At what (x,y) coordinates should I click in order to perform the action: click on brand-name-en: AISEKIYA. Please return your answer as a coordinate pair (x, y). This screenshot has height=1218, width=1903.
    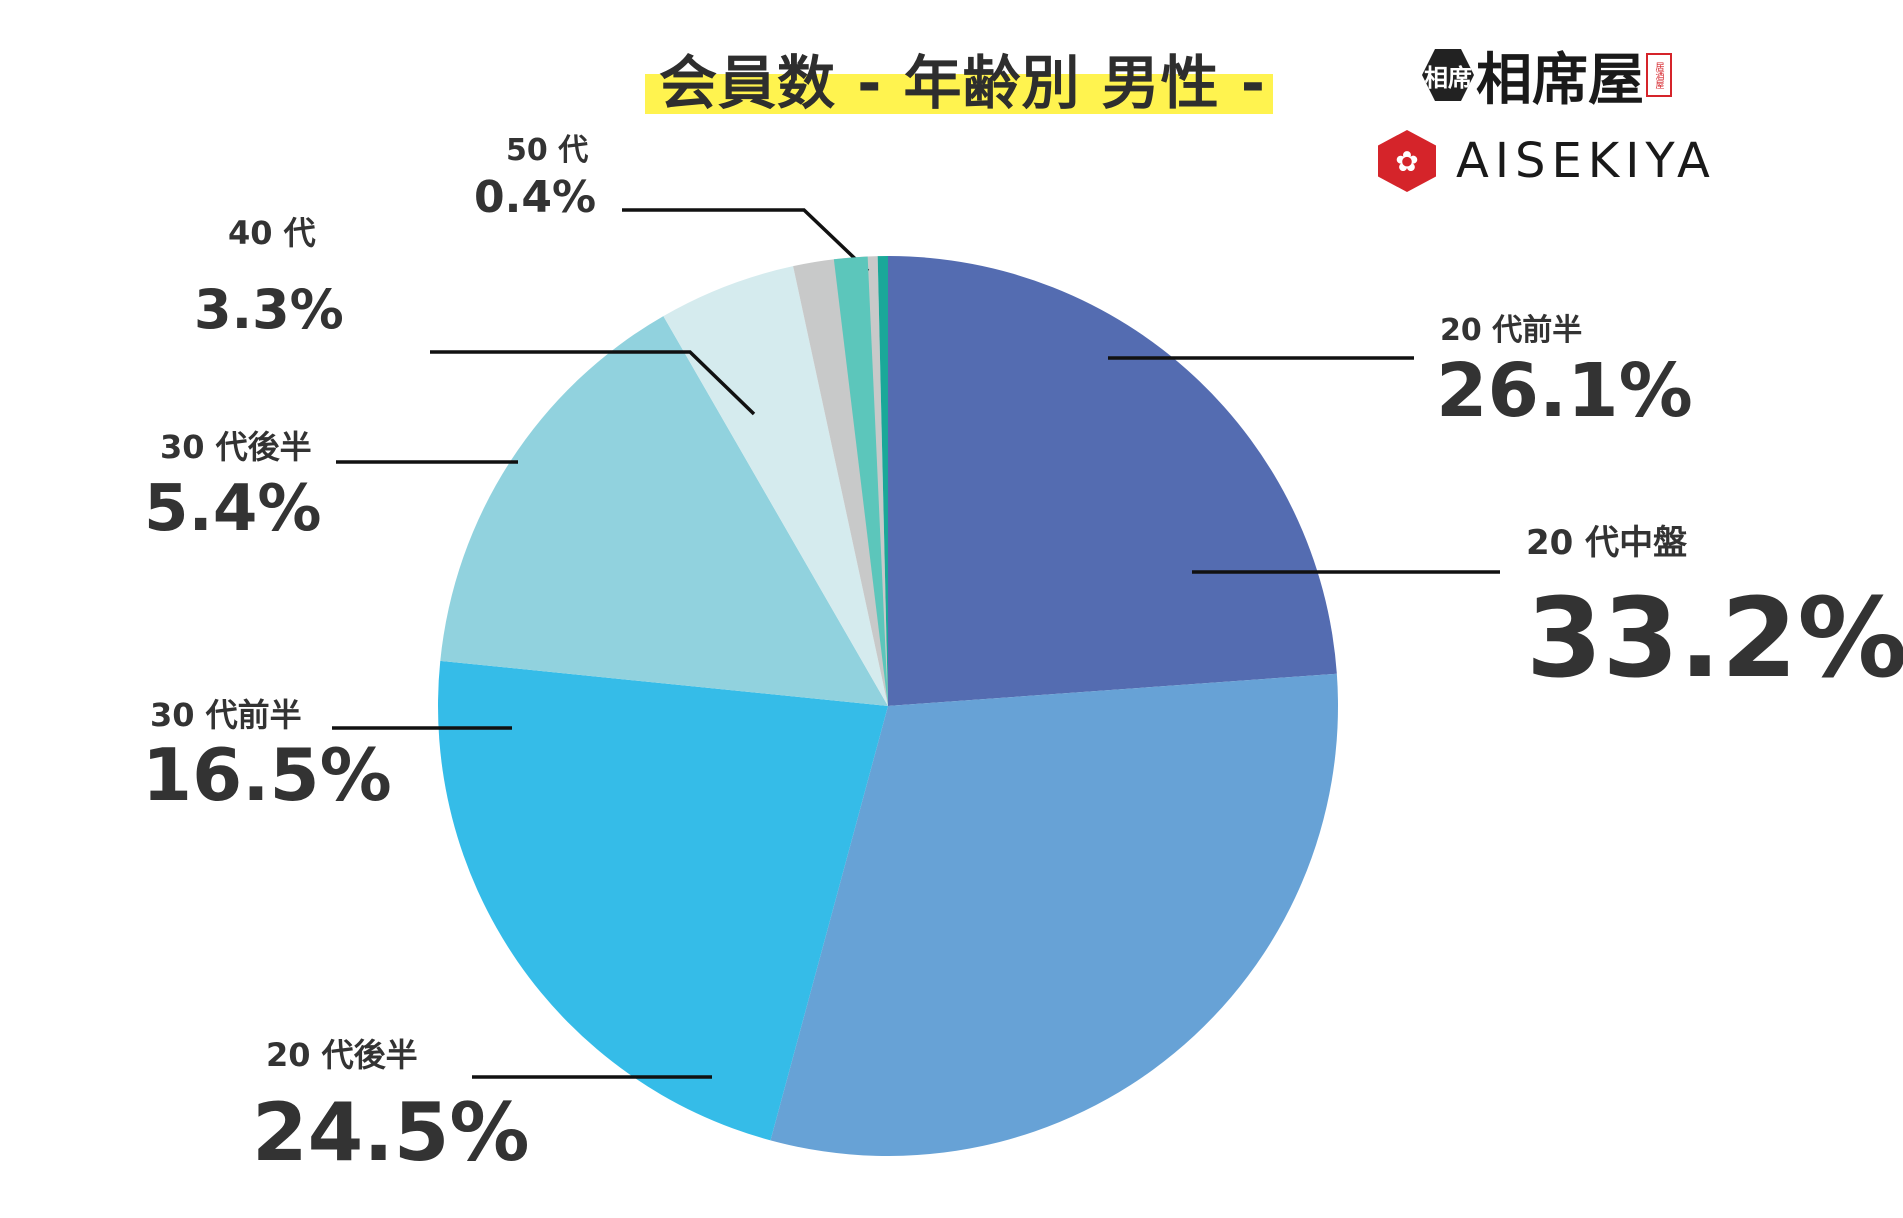
    Looking at the image, I should click on (1586, 161).